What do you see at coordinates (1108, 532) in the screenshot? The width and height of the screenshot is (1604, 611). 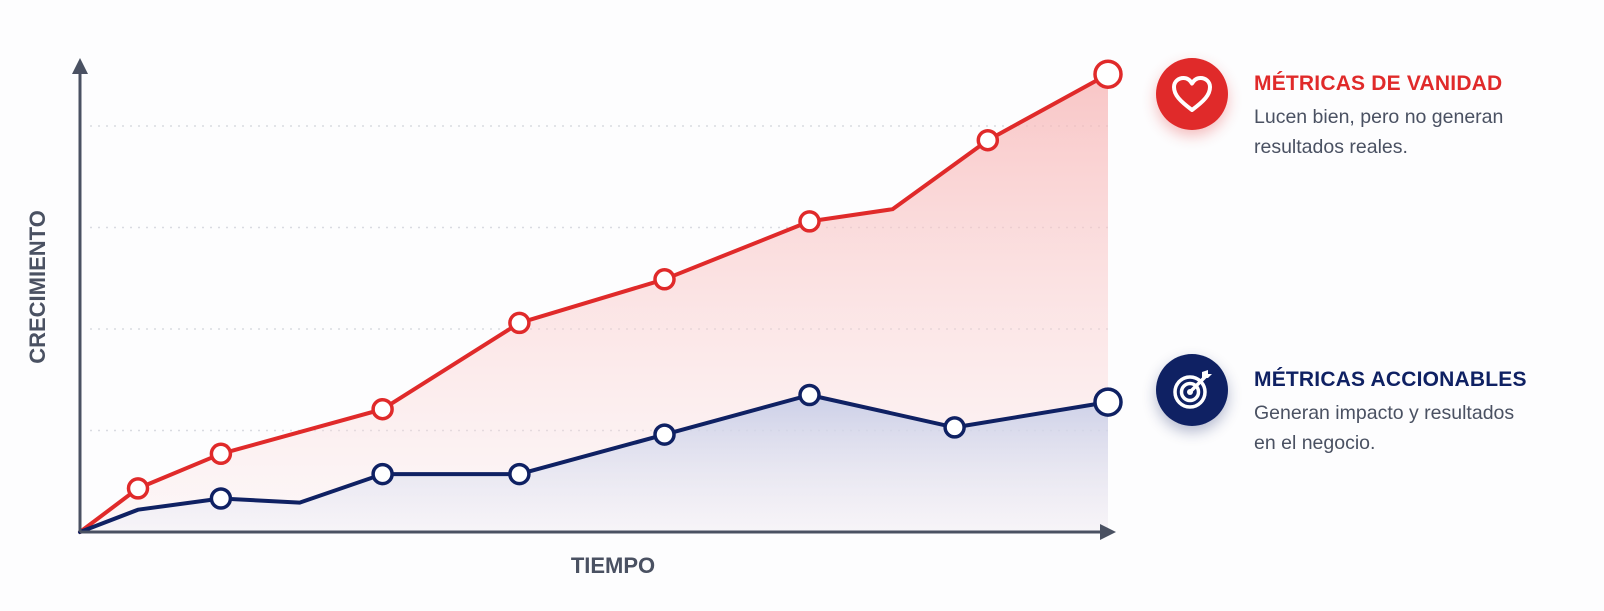 I see `x-axis-arrow` at bounding box center [1108, 532].